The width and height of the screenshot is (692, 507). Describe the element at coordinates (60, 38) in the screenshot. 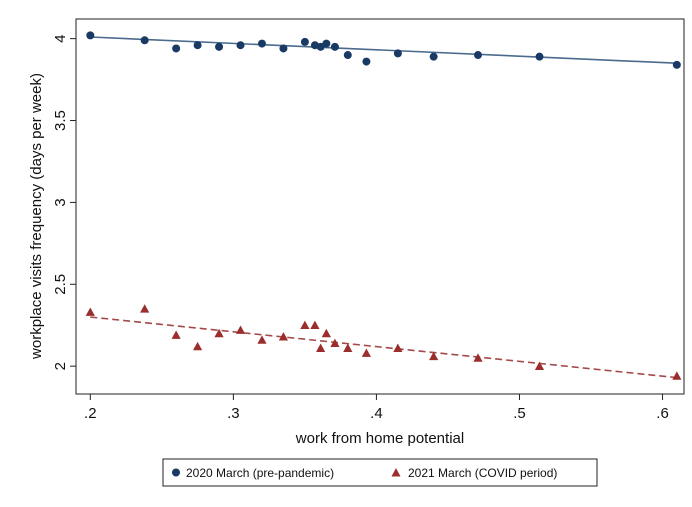

I see `y-tick-label: 4` at that location.